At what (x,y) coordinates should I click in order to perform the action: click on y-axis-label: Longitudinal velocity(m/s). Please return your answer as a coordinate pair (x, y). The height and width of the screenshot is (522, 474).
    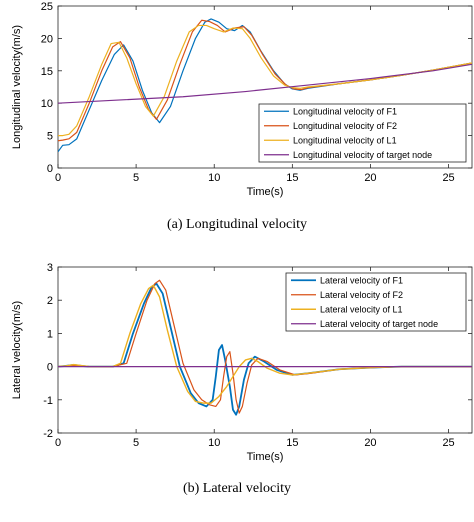
    Looking at the image, I should click on (17, 87).